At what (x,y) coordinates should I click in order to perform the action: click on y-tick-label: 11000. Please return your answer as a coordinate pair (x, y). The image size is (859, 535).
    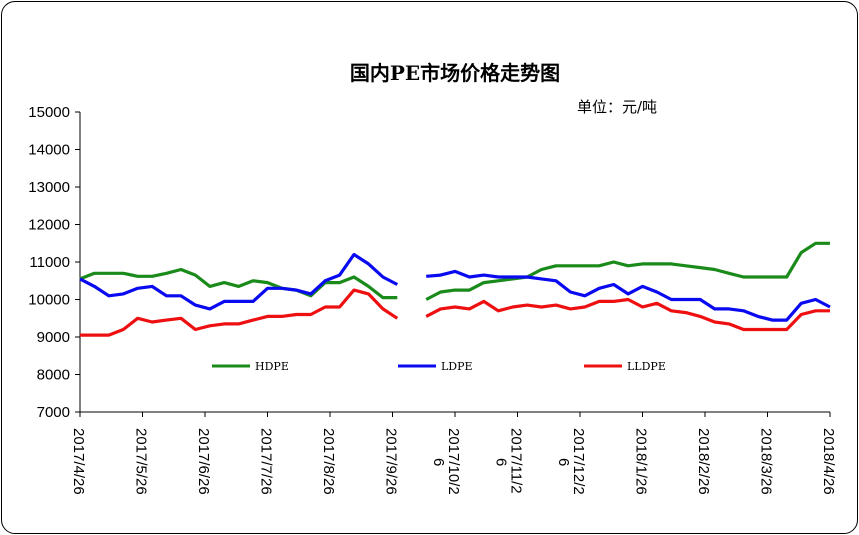
    Looking at the image, I should click on (49, 262).